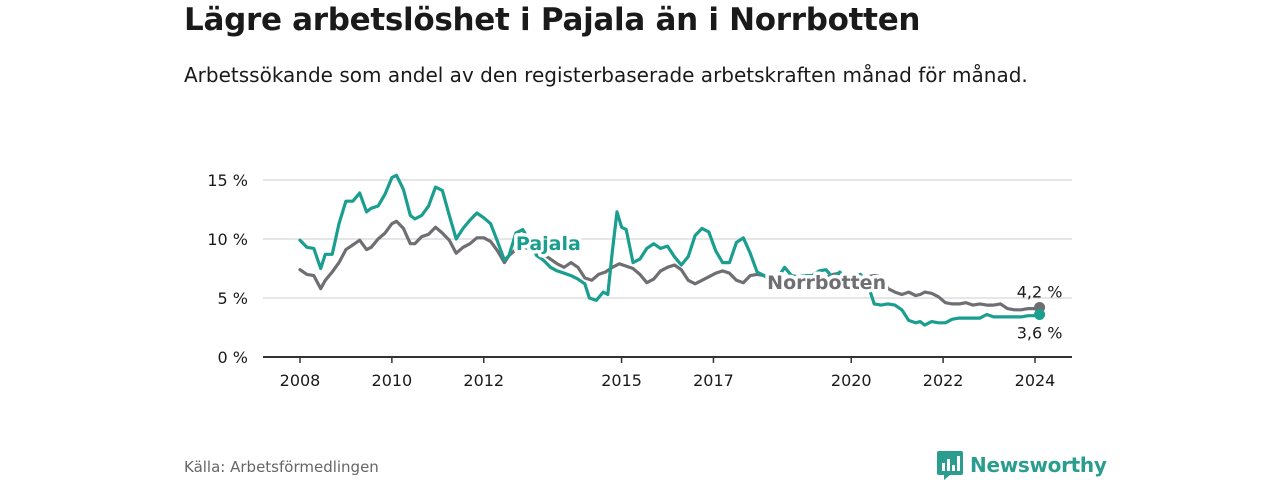 The width and height of the screenshot is (1280, 482). I want to click on x-tick-label: 2020, so click(851, 380).